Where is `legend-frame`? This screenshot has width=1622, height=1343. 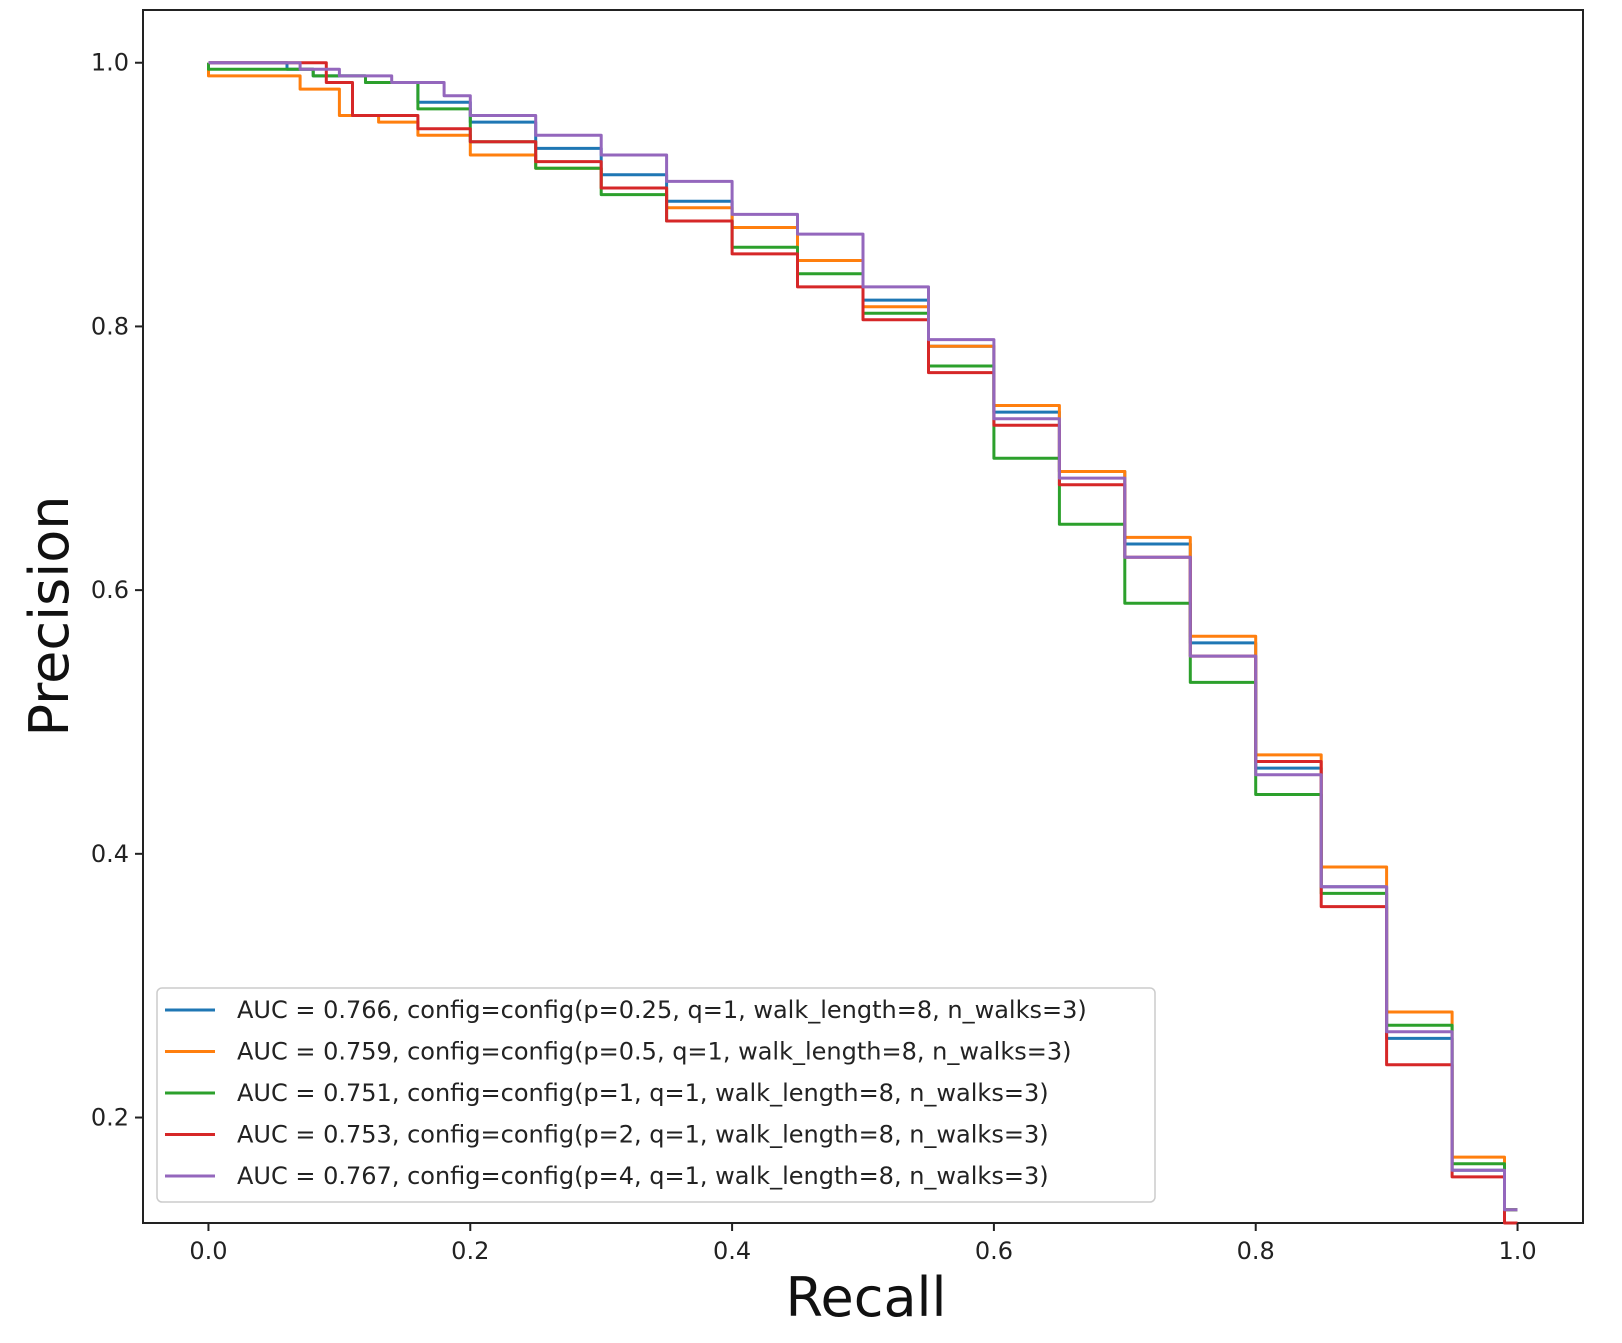
legend-frame is located at coordinates (656, 1095).